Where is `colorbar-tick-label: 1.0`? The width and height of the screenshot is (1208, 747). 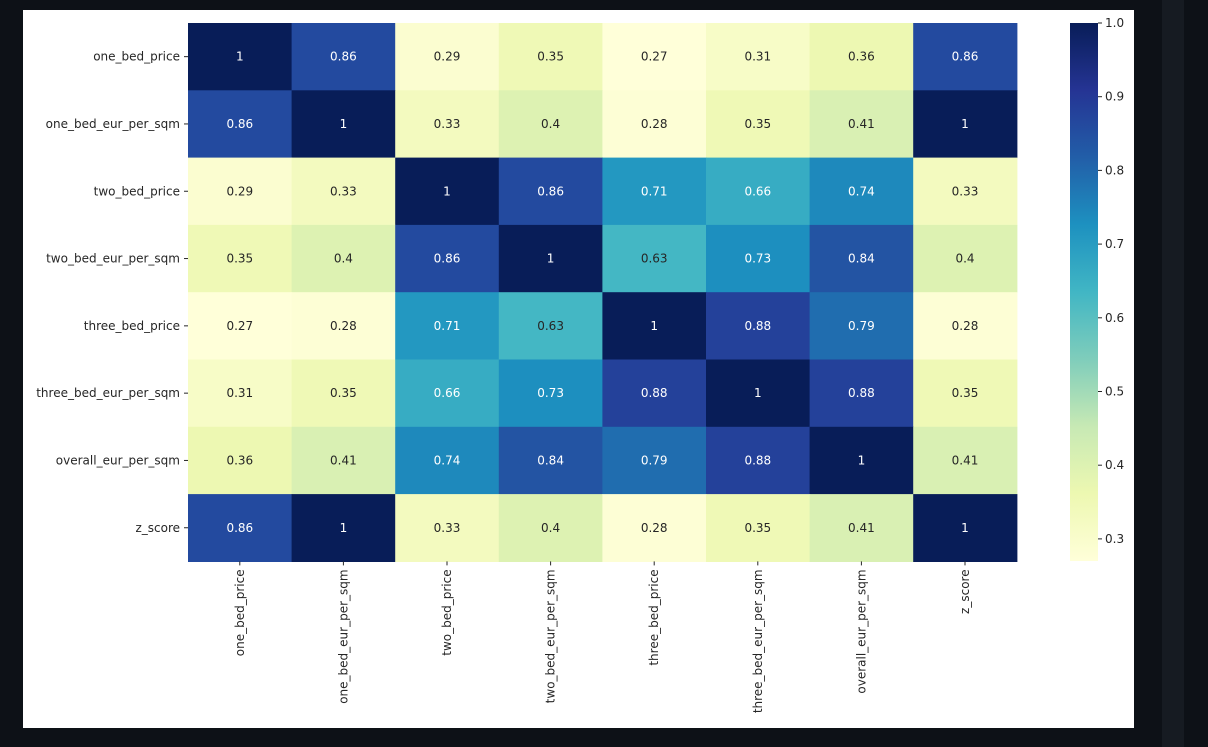
colorbar-tick-label: 1.0 is located at coordinates (1114, 23).